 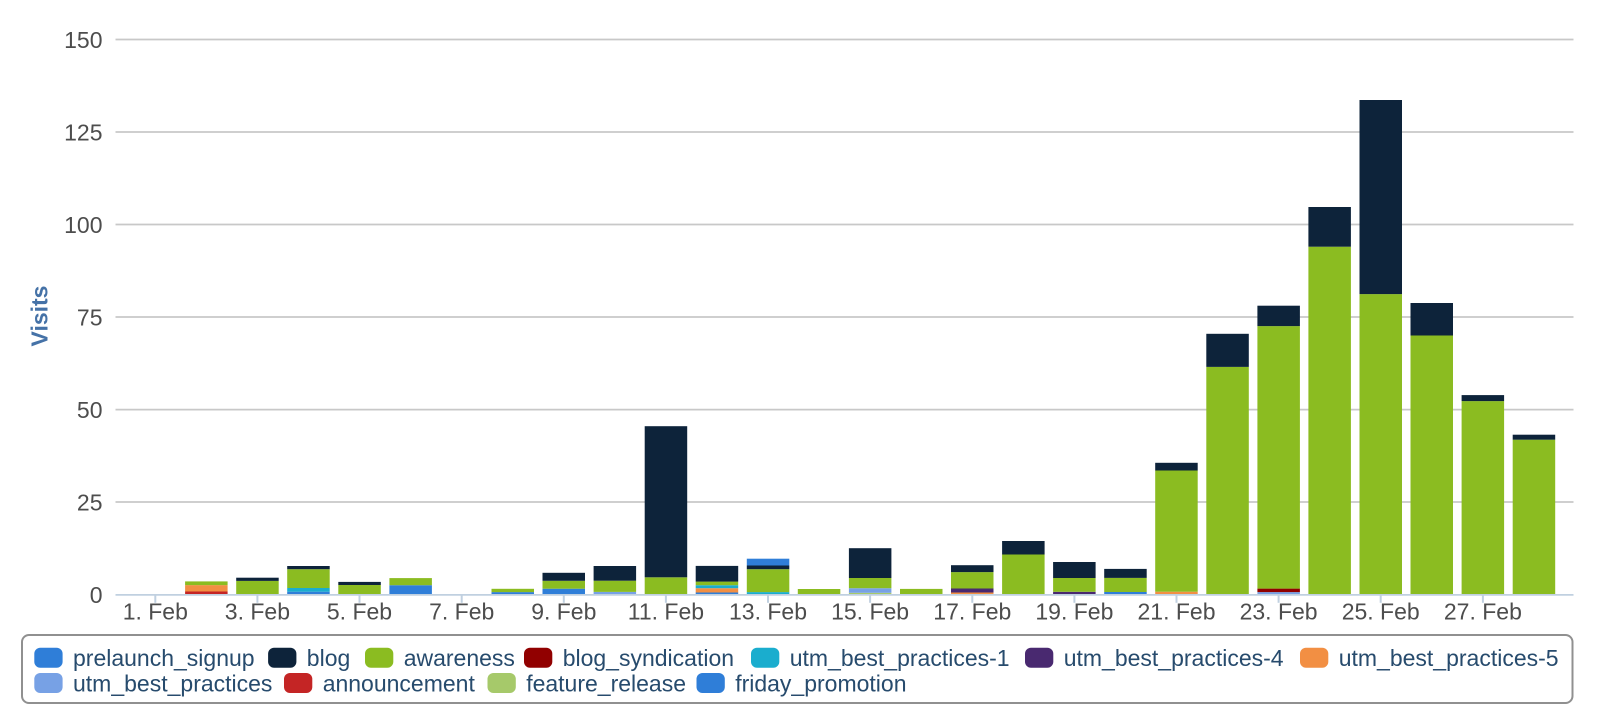 I want to click on svg-text: 27. Feb, so click(x=1483, y=611).